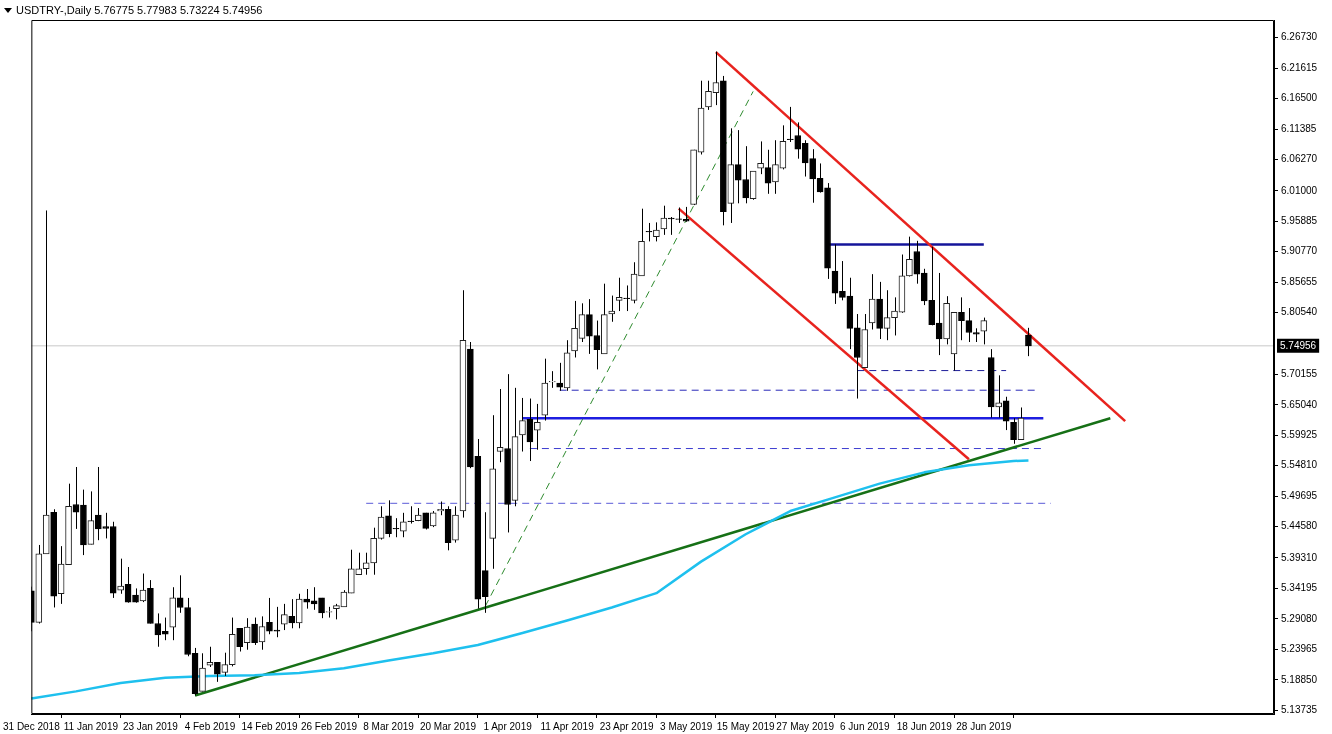  I want to click on y-tick-label: 6.11385, so click(1299, 128).